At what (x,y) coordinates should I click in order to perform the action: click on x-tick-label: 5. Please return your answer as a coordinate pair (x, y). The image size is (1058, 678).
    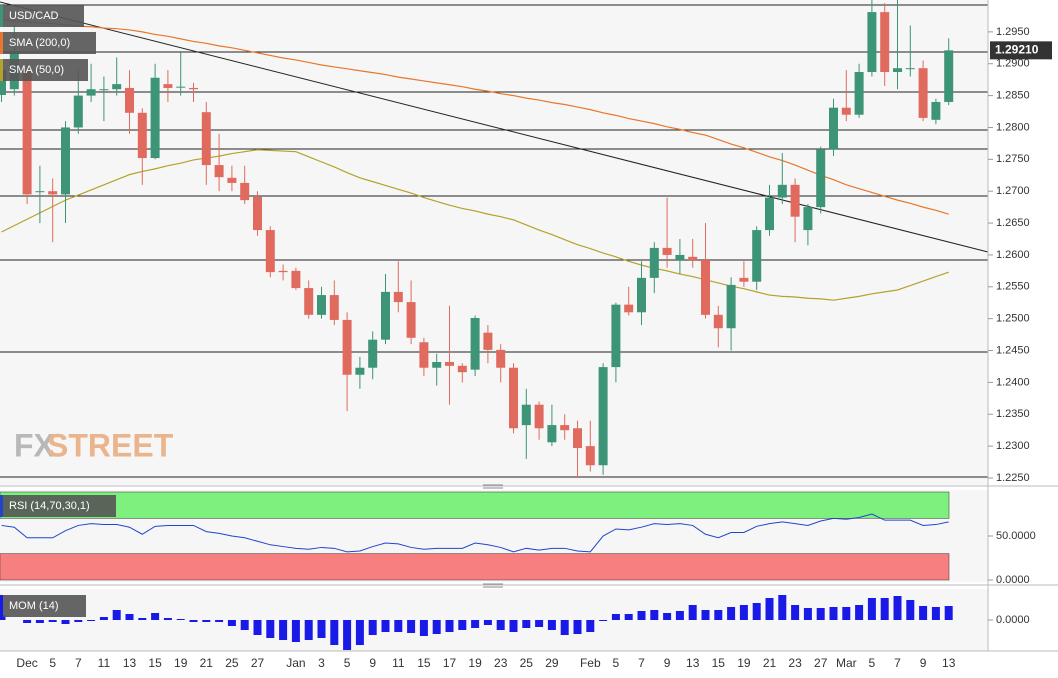
    Looking at the image, I should click on (616, 663).